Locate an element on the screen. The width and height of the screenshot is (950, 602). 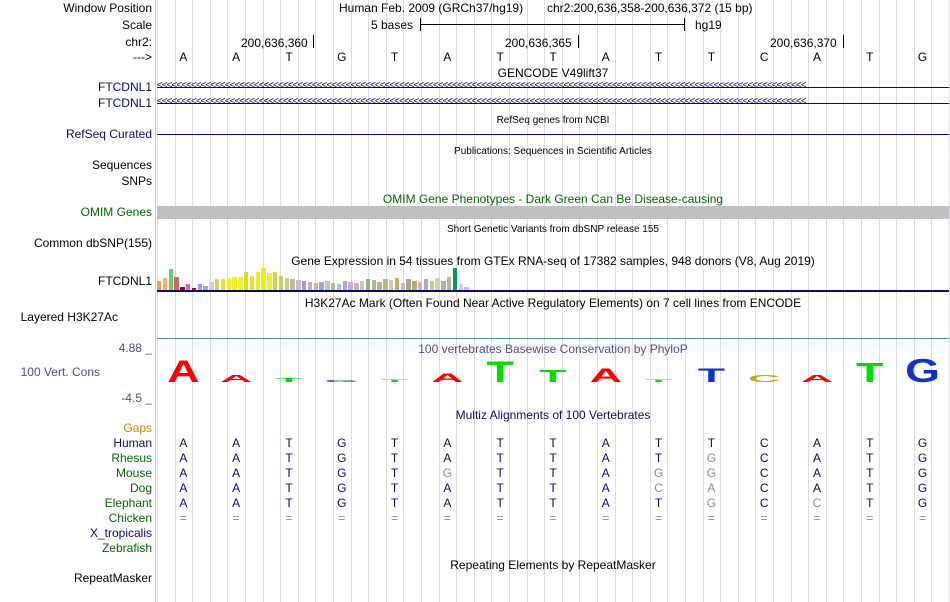
snps-label: SNPs is located at coordinates (136, 181).